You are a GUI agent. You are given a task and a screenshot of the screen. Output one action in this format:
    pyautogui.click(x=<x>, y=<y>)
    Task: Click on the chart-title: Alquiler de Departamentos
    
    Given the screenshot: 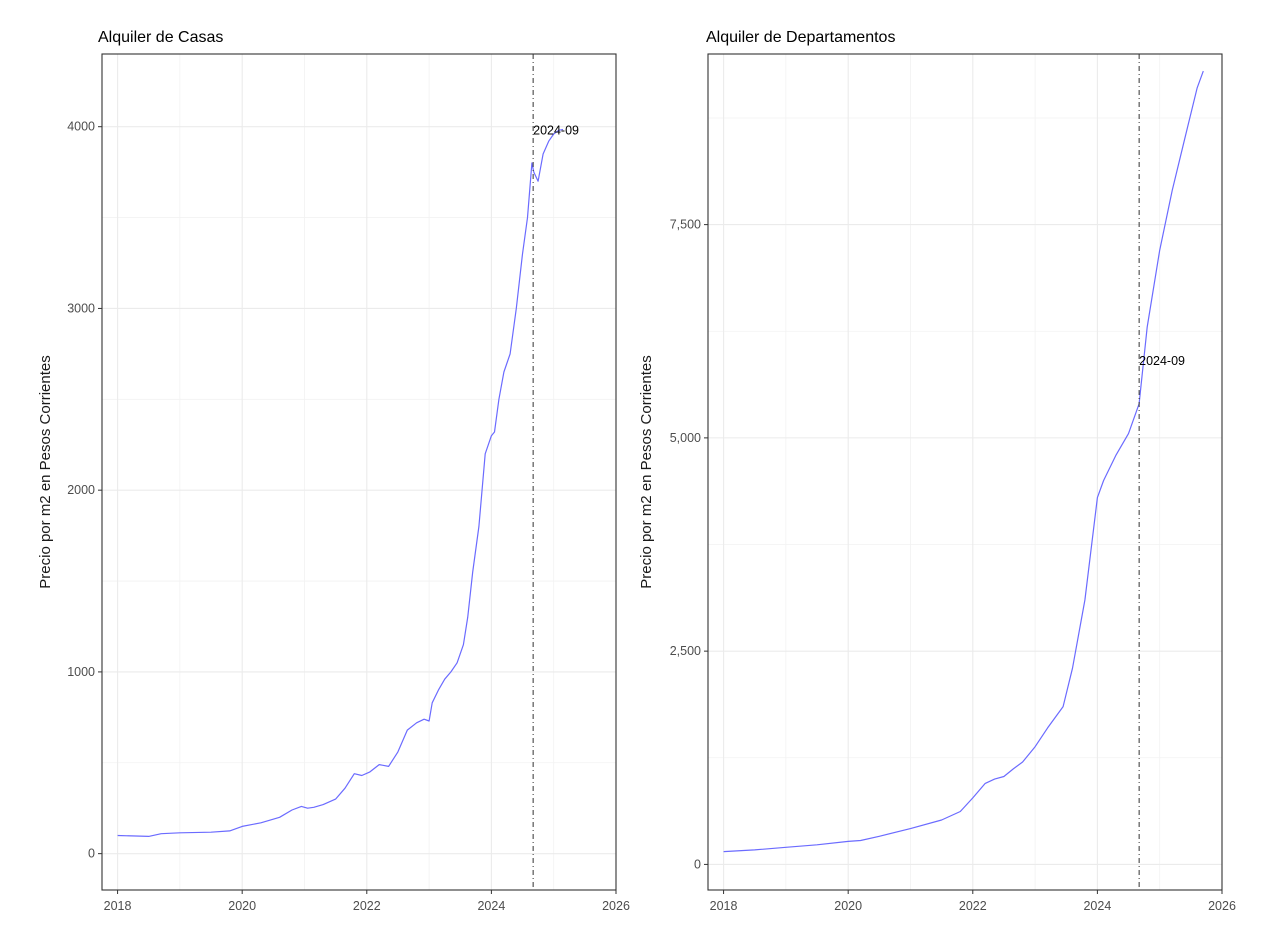 What is the action you would take?
    pyautogui.click(x=800, y=37)
    